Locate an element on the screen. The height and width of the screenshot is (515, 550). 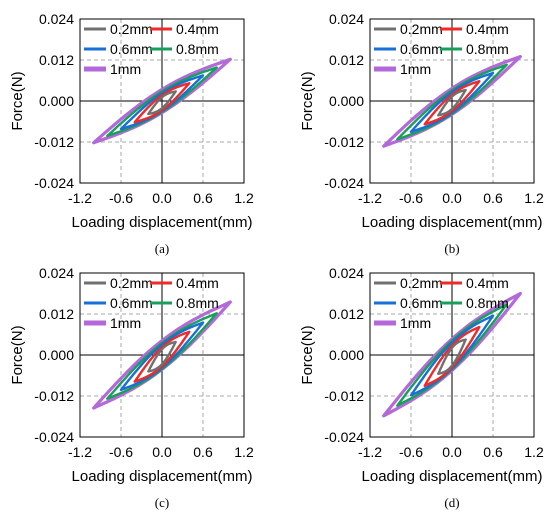
loop-series-0-8mm is located at coordinates (162, 356).